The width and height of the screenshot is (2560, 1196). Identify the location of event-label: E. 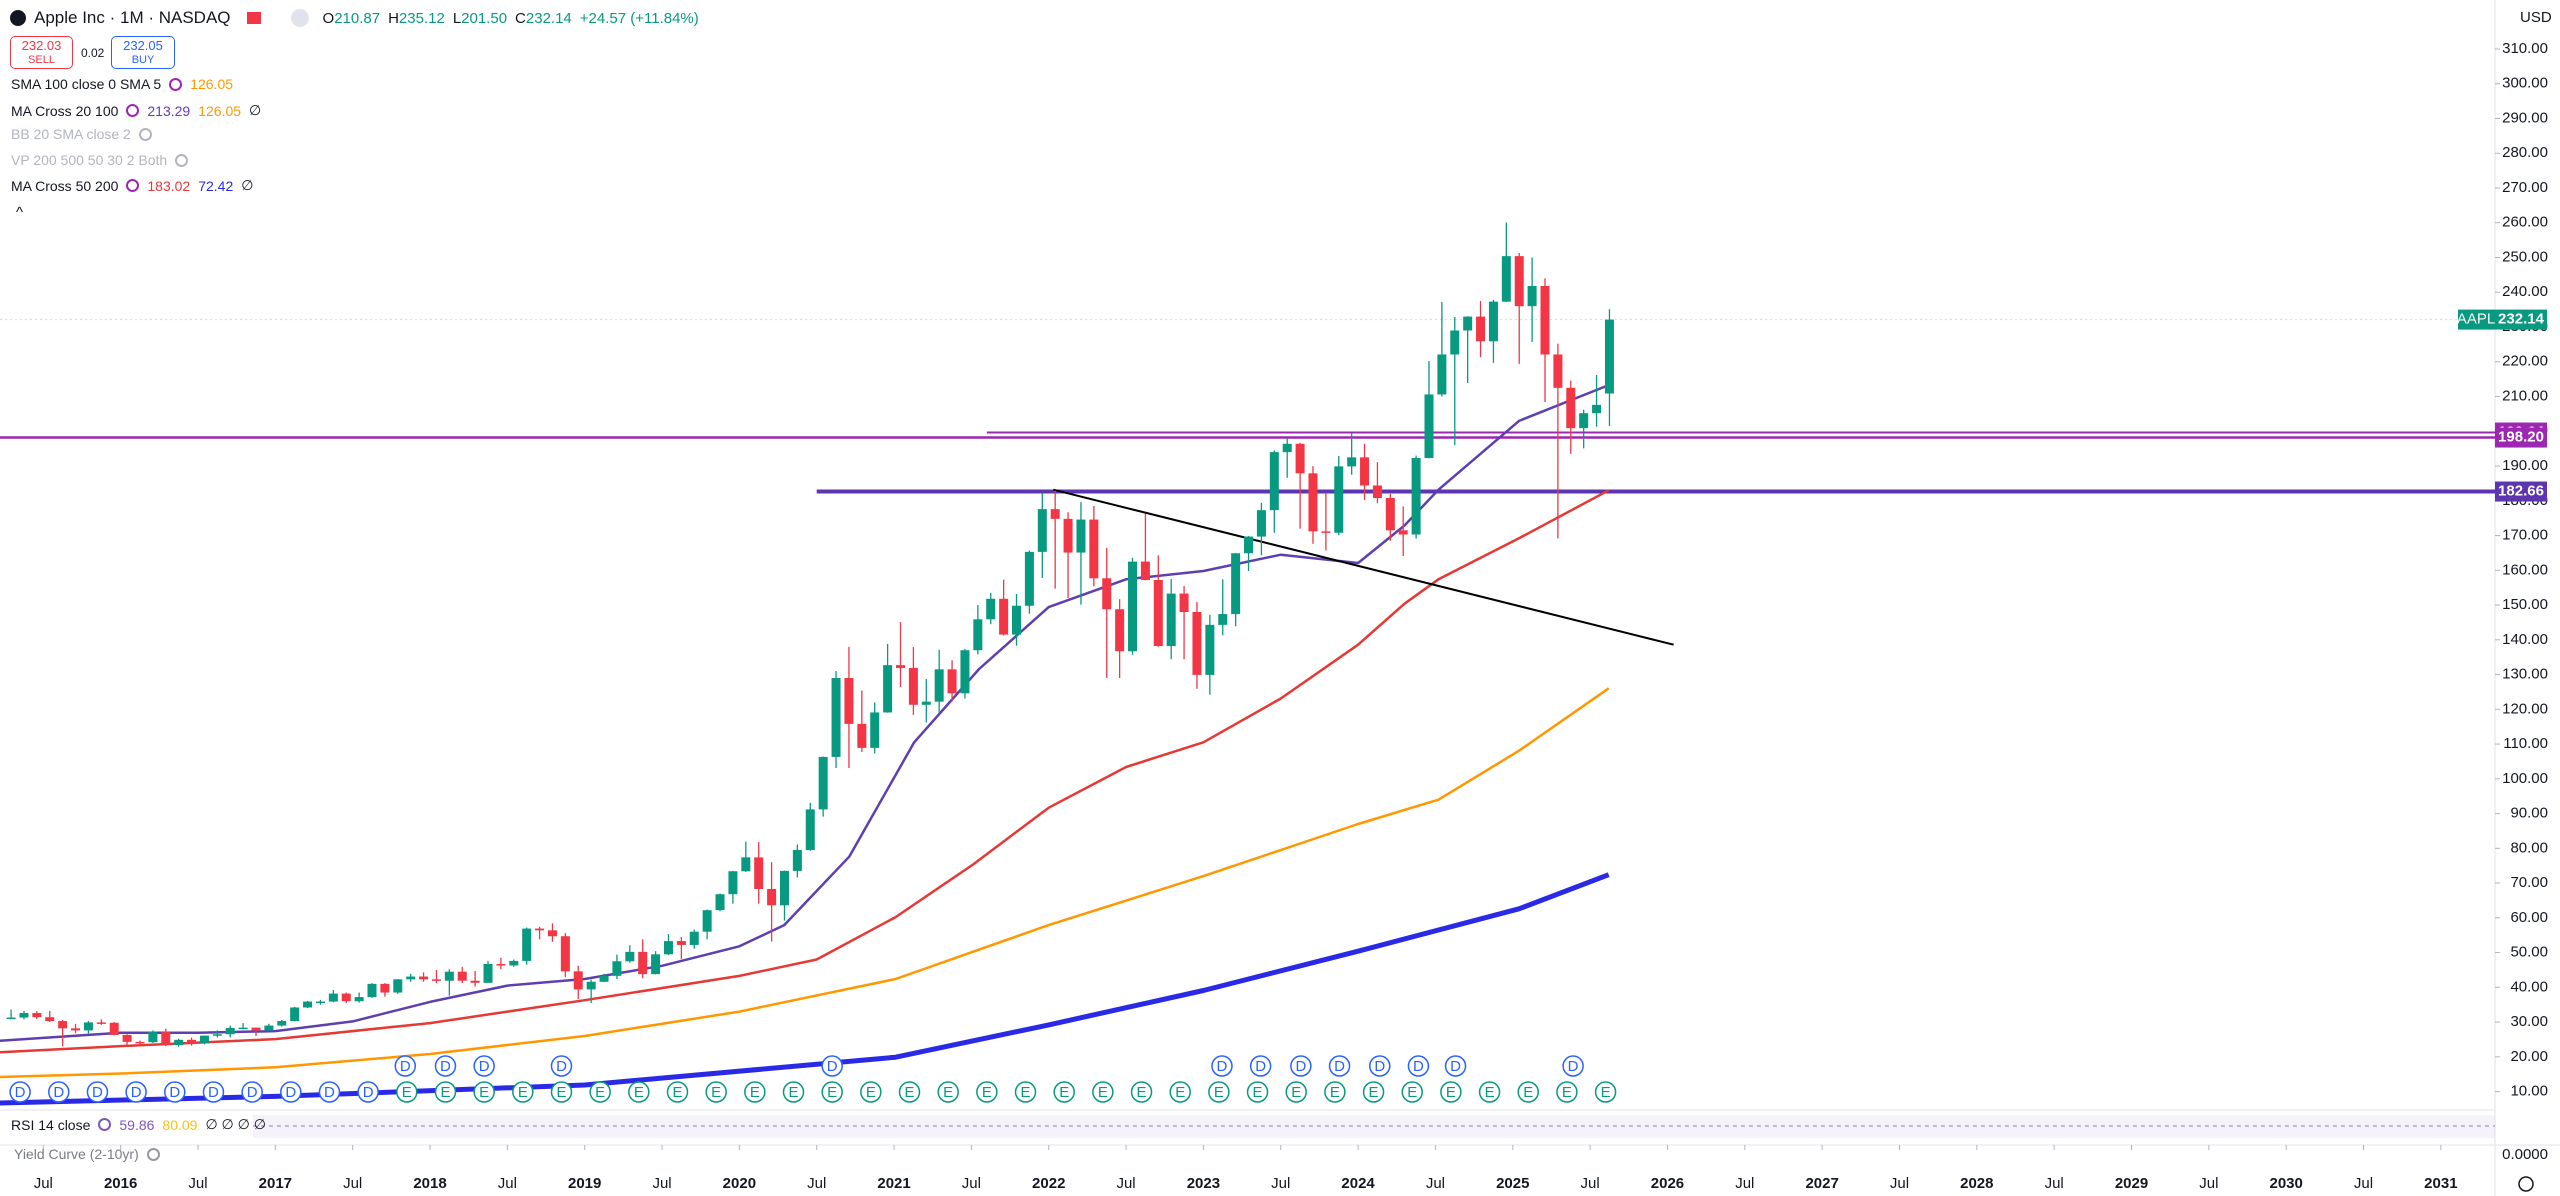
(1180, 1092).